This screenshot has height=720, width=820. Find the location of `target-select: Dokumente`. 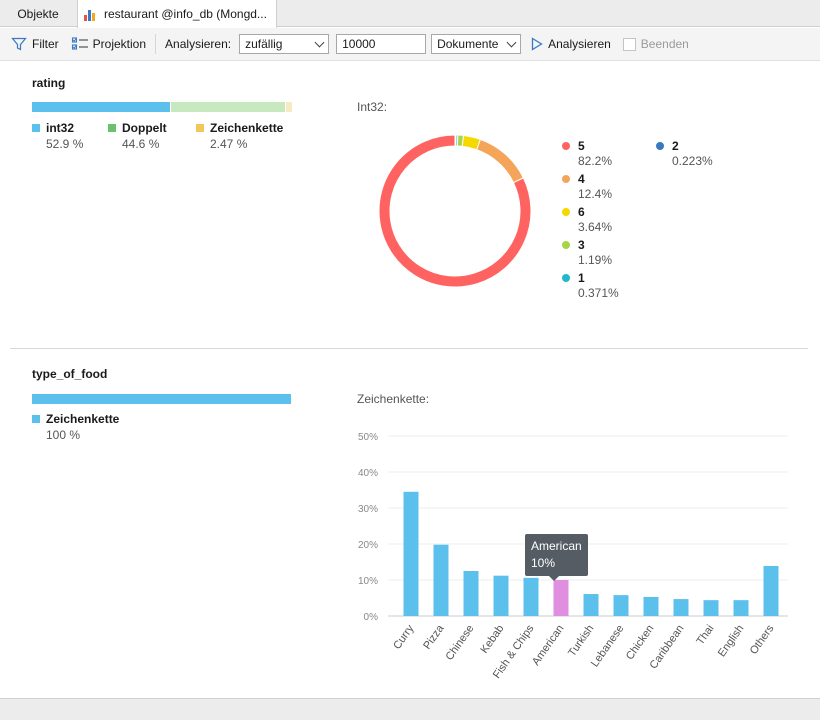

target-select: Dokumente is located at coordinates (476, 44).